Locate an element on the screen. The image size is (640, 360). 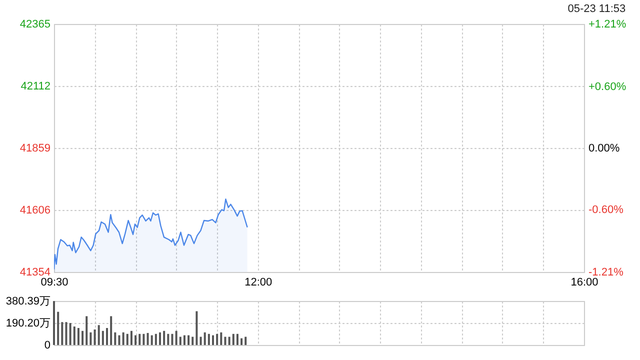
y2-tick-label: +1.21% is located at coordinates (607, 24).